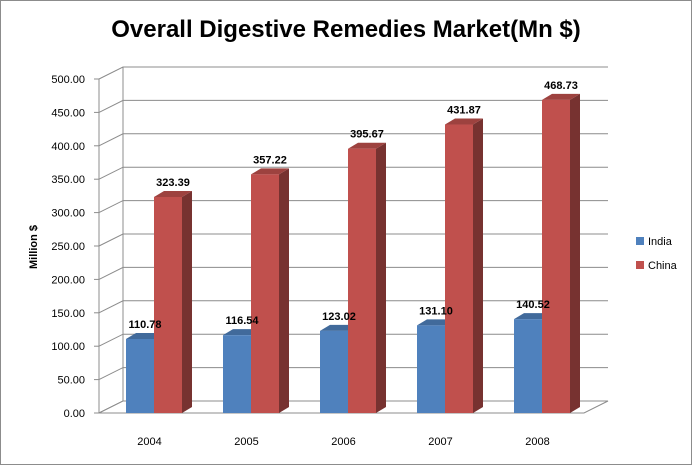 The image size is (692, 465). Describe the element at coordinates (464, 111) in the screenshot. I see `data-label-china-2007: 431.87` at that location.